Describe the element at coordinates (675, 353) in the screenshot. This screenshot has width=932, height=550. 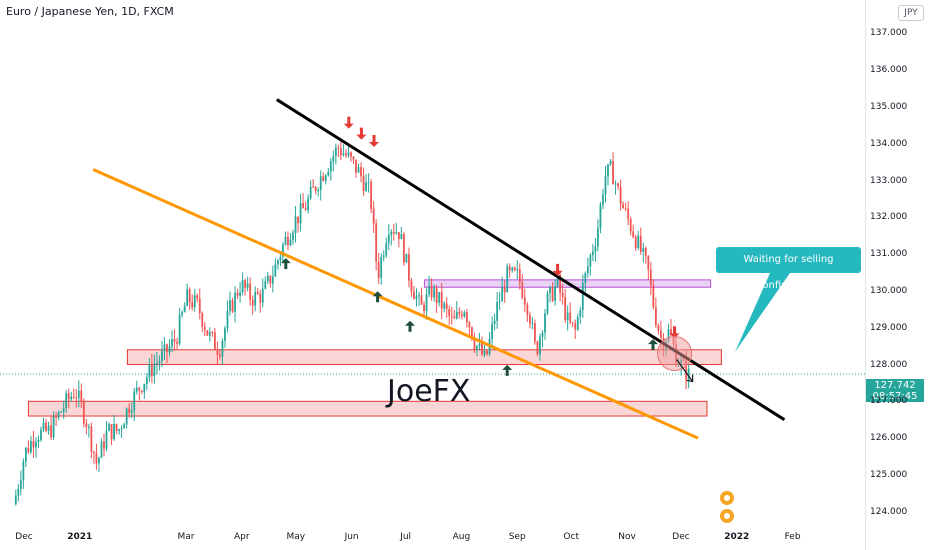
I see `focus-circle` at that location.